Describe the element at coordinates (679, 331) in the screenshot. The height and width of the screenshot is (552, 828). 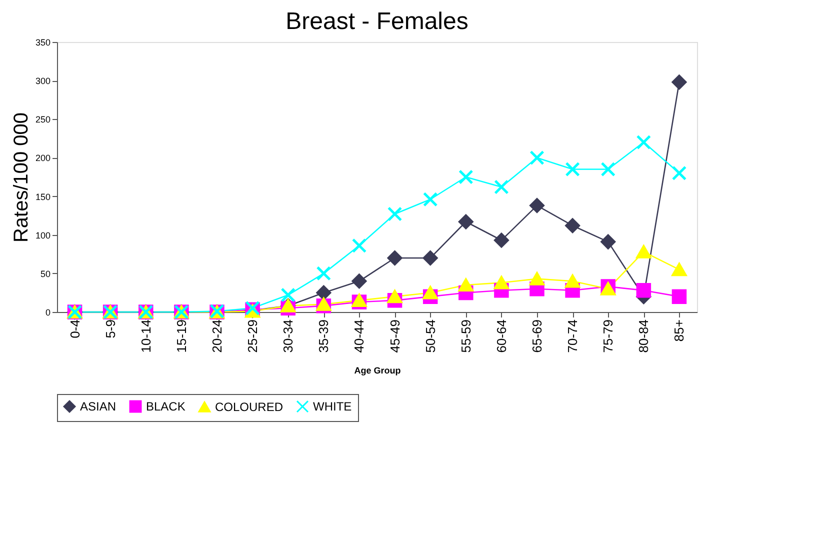
I see `x-tick-label: 85+` at that location.